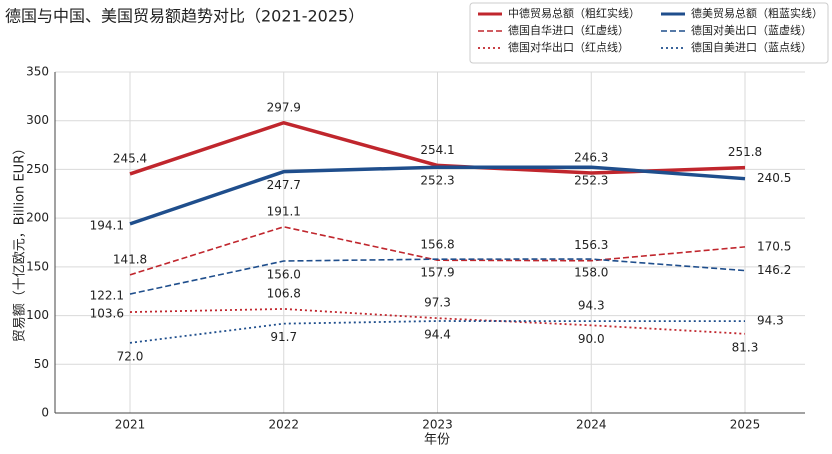  I want to click on data-label: 297.9, so click(284, 107).